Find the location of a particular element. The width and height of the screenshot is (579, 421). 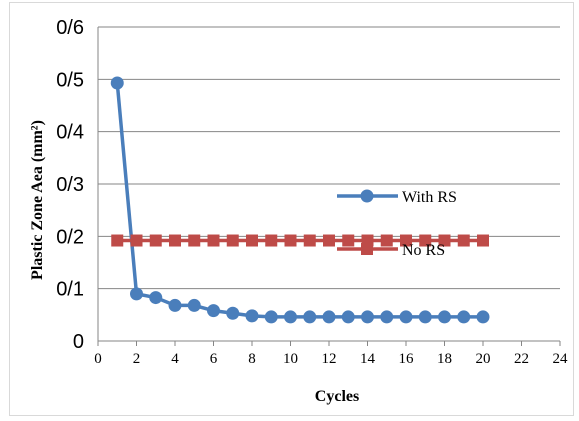

x-tick-label: 18 is located at coordinates (444, 359).